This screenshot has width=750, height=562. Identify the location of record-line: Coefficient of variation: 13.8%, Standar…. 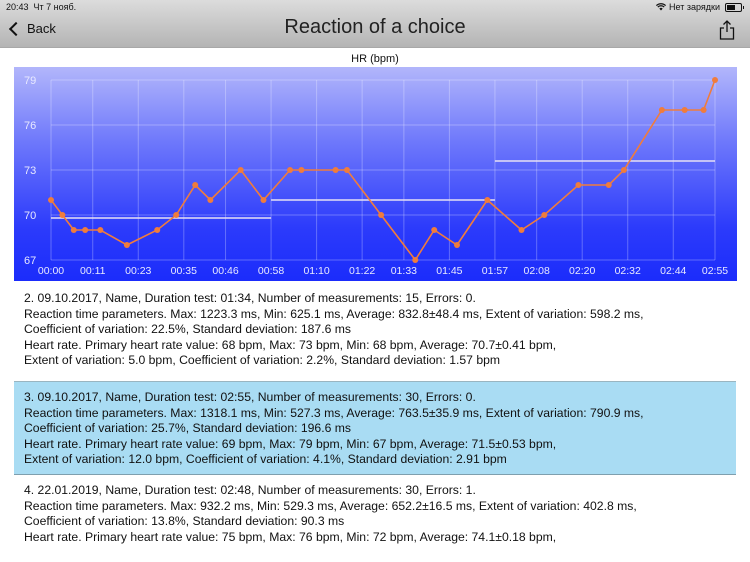
(184, 521).